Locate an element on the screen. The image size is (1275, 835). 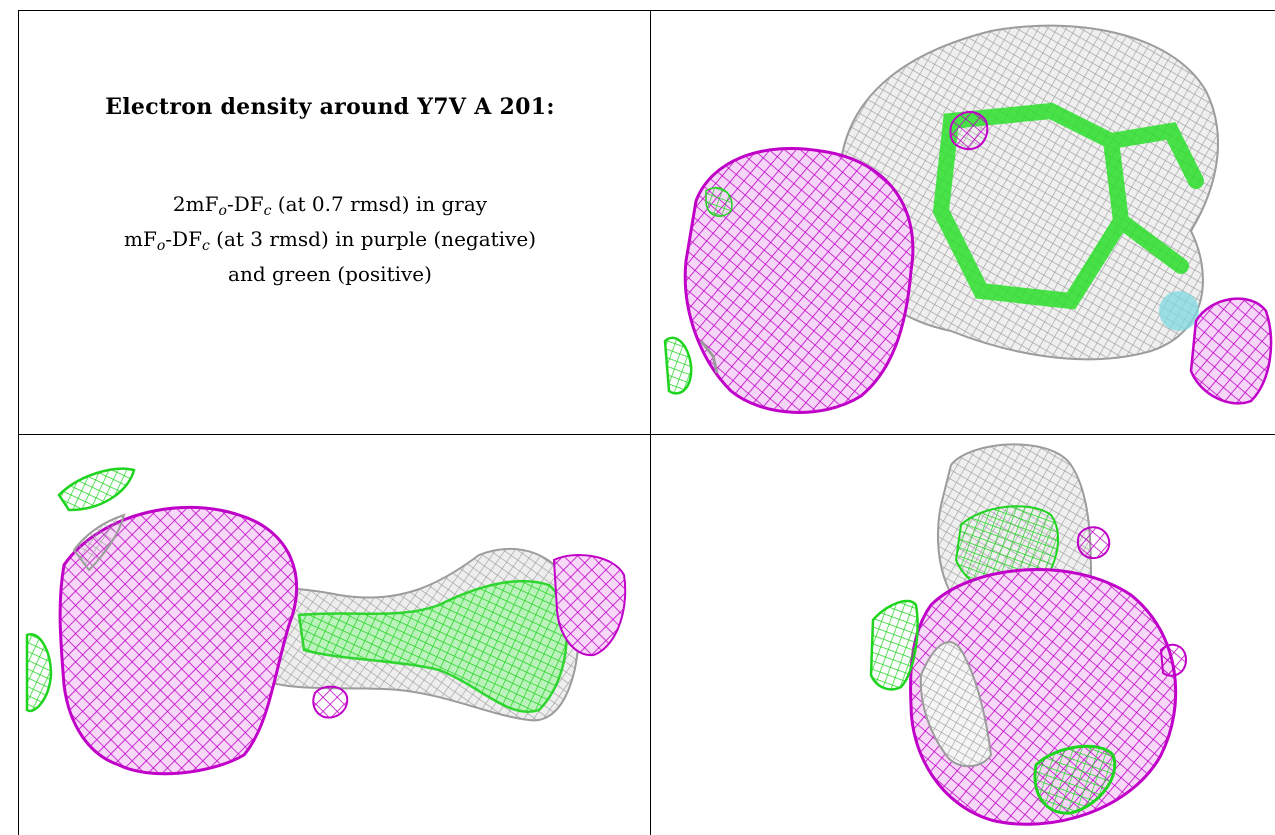
green-mesh-fragments is located at coordinates (80, 590).